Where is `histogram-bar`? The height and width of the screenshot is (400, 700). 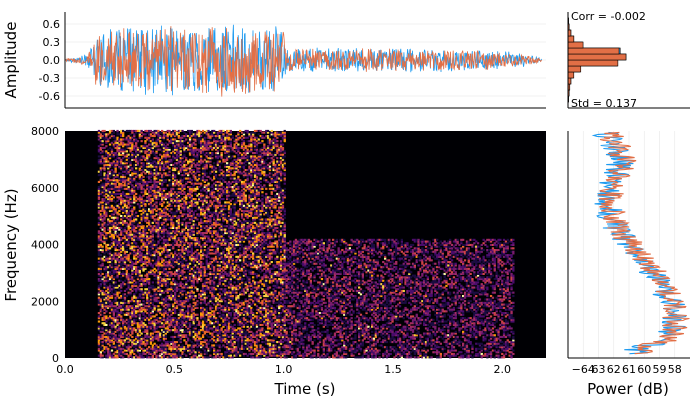
histogram-bar is located at coordinates (571, 39).